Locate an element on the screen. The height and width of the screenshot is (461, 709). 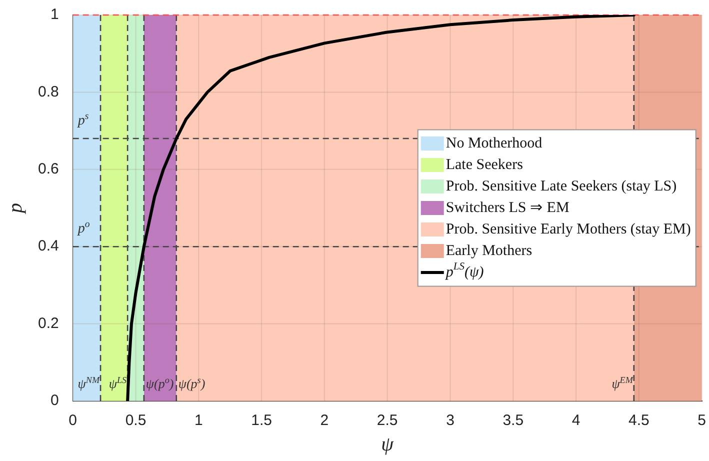
x-tick-label: 4 is located at coordinates (576, 421).